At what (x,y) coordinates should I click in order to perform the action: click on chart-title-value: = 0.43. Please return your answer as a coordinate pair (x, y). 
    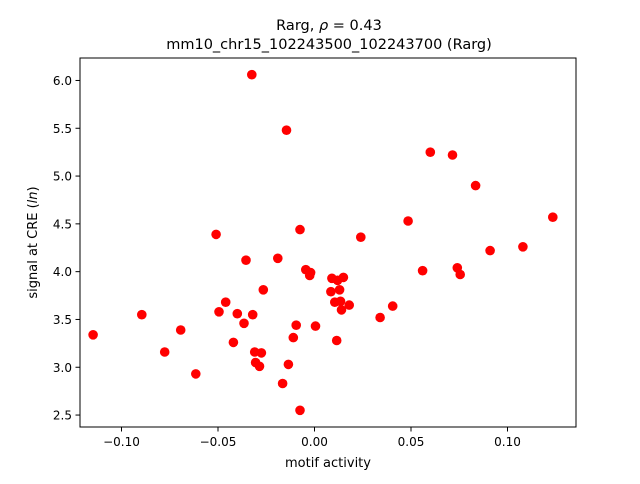
    Looking at the image, I should click on (355, 26).